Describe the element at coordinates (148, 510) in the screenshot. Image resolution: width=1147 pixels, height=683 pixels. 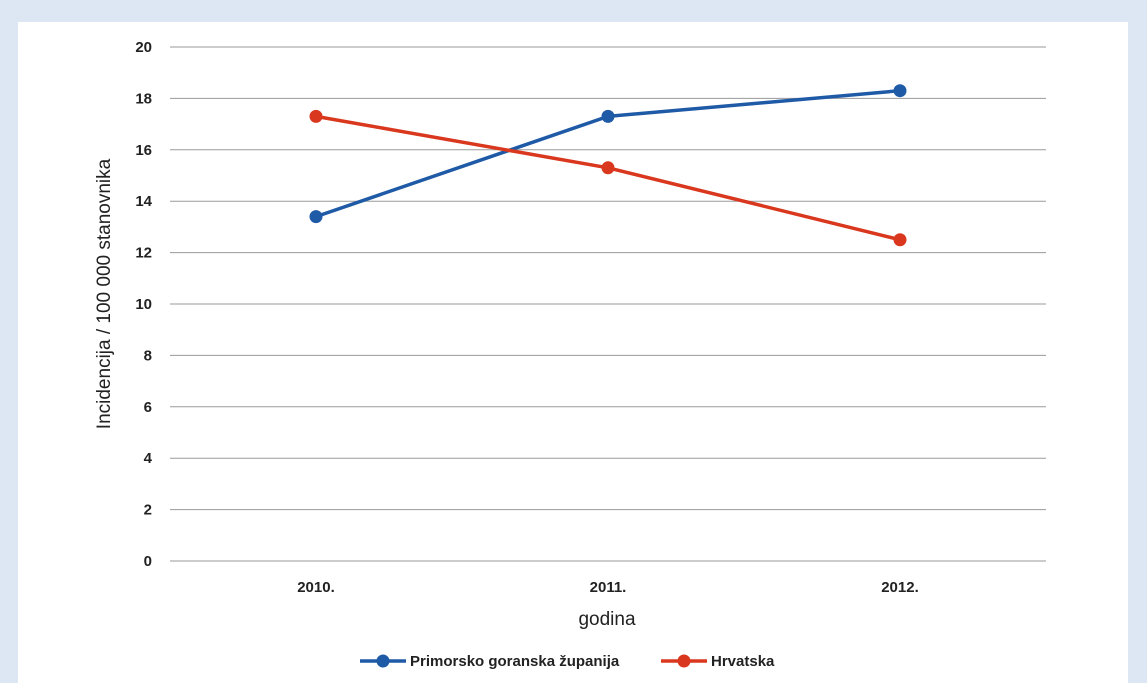
I see `y-tick-label: 2` at that location.